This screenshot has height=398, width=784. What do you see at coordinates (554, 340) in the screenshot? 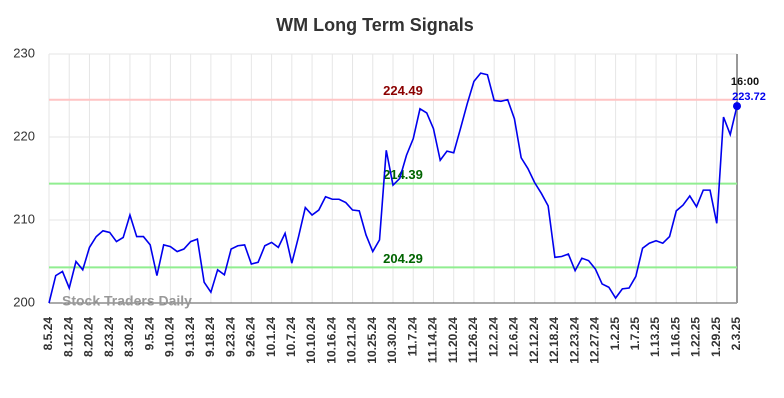
I see `x-tick-label: 12.18.24` at bounding box center [554, 340].